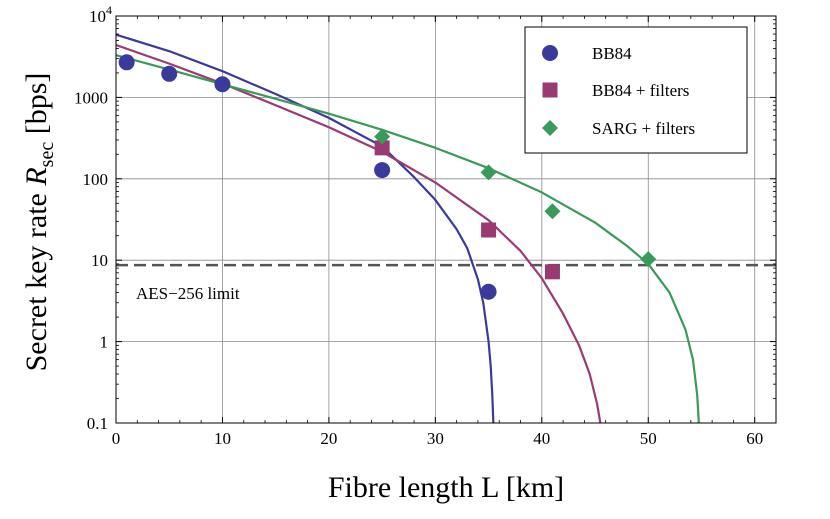 The image size is (830, 519). What do you see at coordinates (97, 423) in the screenshot?
I see `y-tick-label: 0.1` at bounding box center [97, 423].